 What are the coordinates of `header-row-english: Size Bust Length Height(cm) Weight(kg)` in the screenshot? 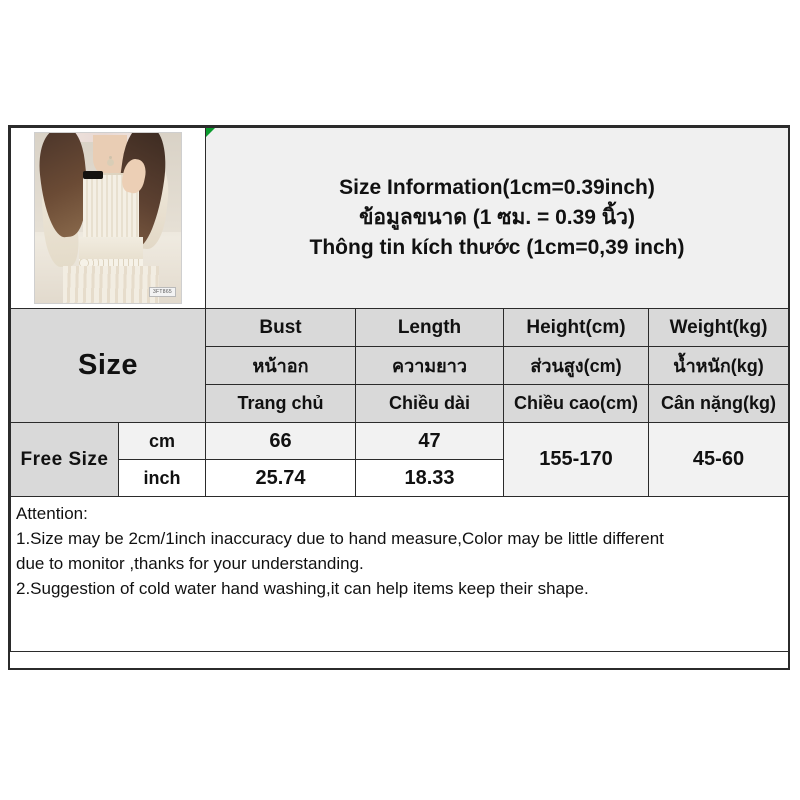 It's located at (400, 365).